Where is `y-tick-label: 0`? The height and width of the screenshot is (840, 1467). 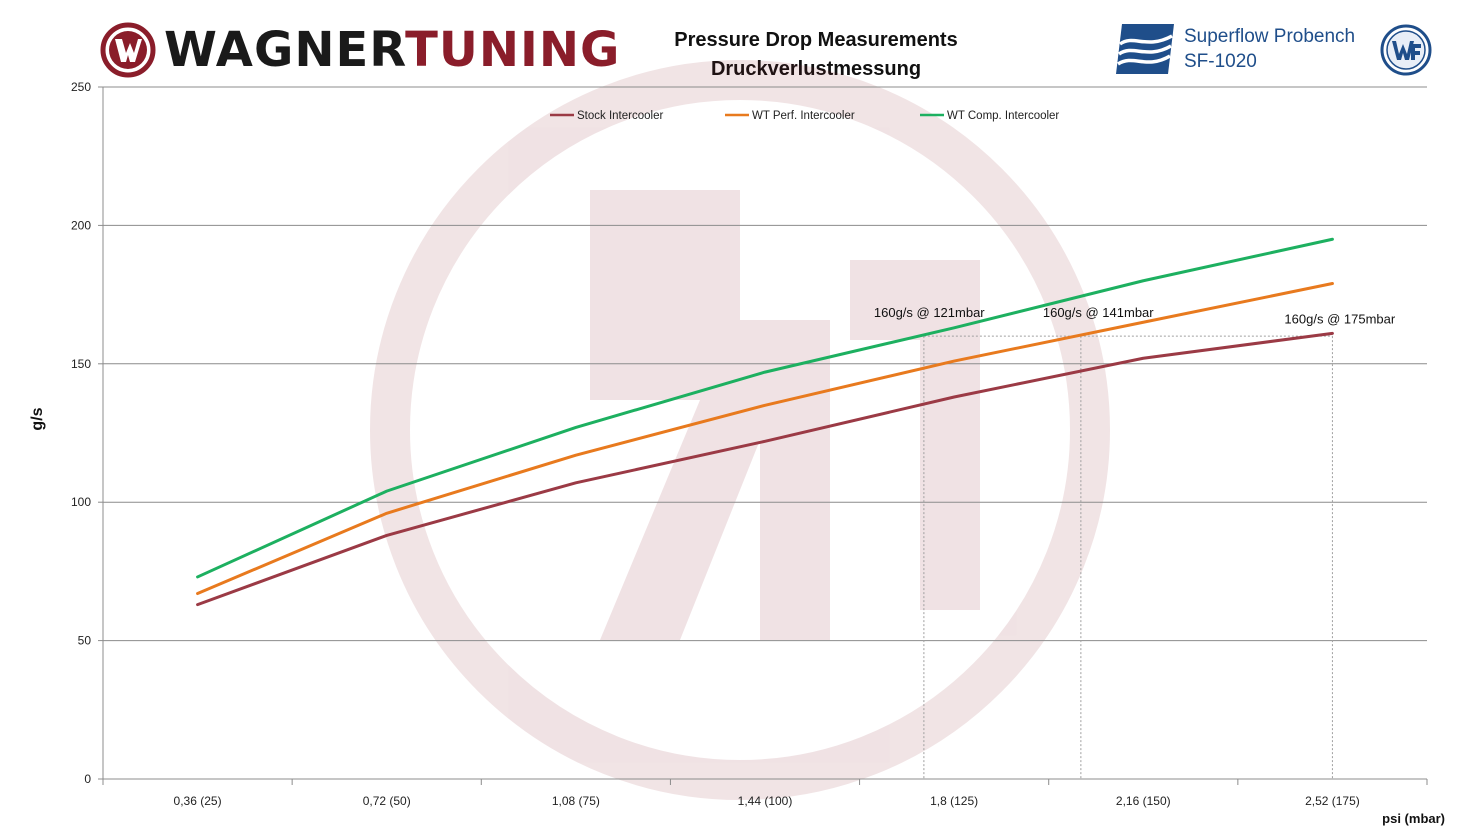 y-tick-label: 0 is located at coordinates (87, 779).